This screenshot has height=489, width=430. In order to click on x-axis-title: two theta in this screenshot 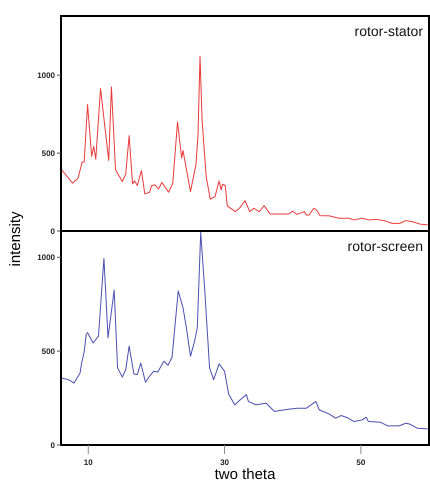, I will do `click(245, 474)`.